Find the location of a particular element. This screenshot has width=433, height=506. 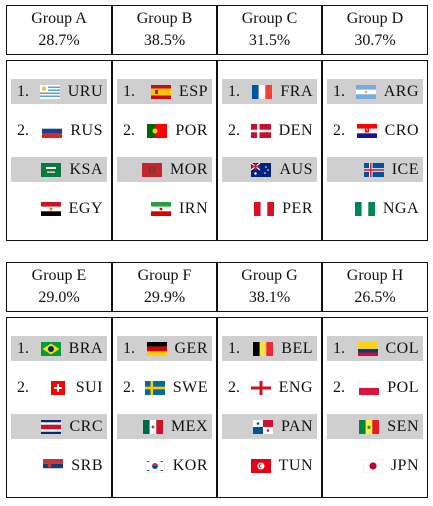

group-header: Group A 28.7% is located at coordinates (59, 30).